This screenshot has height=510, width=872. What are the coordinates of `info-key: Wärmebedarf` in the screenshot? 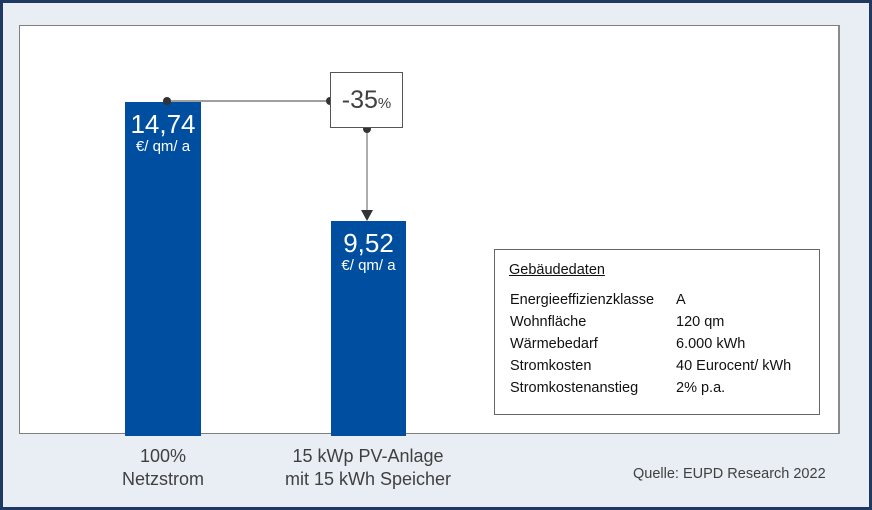 It's located at (554, 344).